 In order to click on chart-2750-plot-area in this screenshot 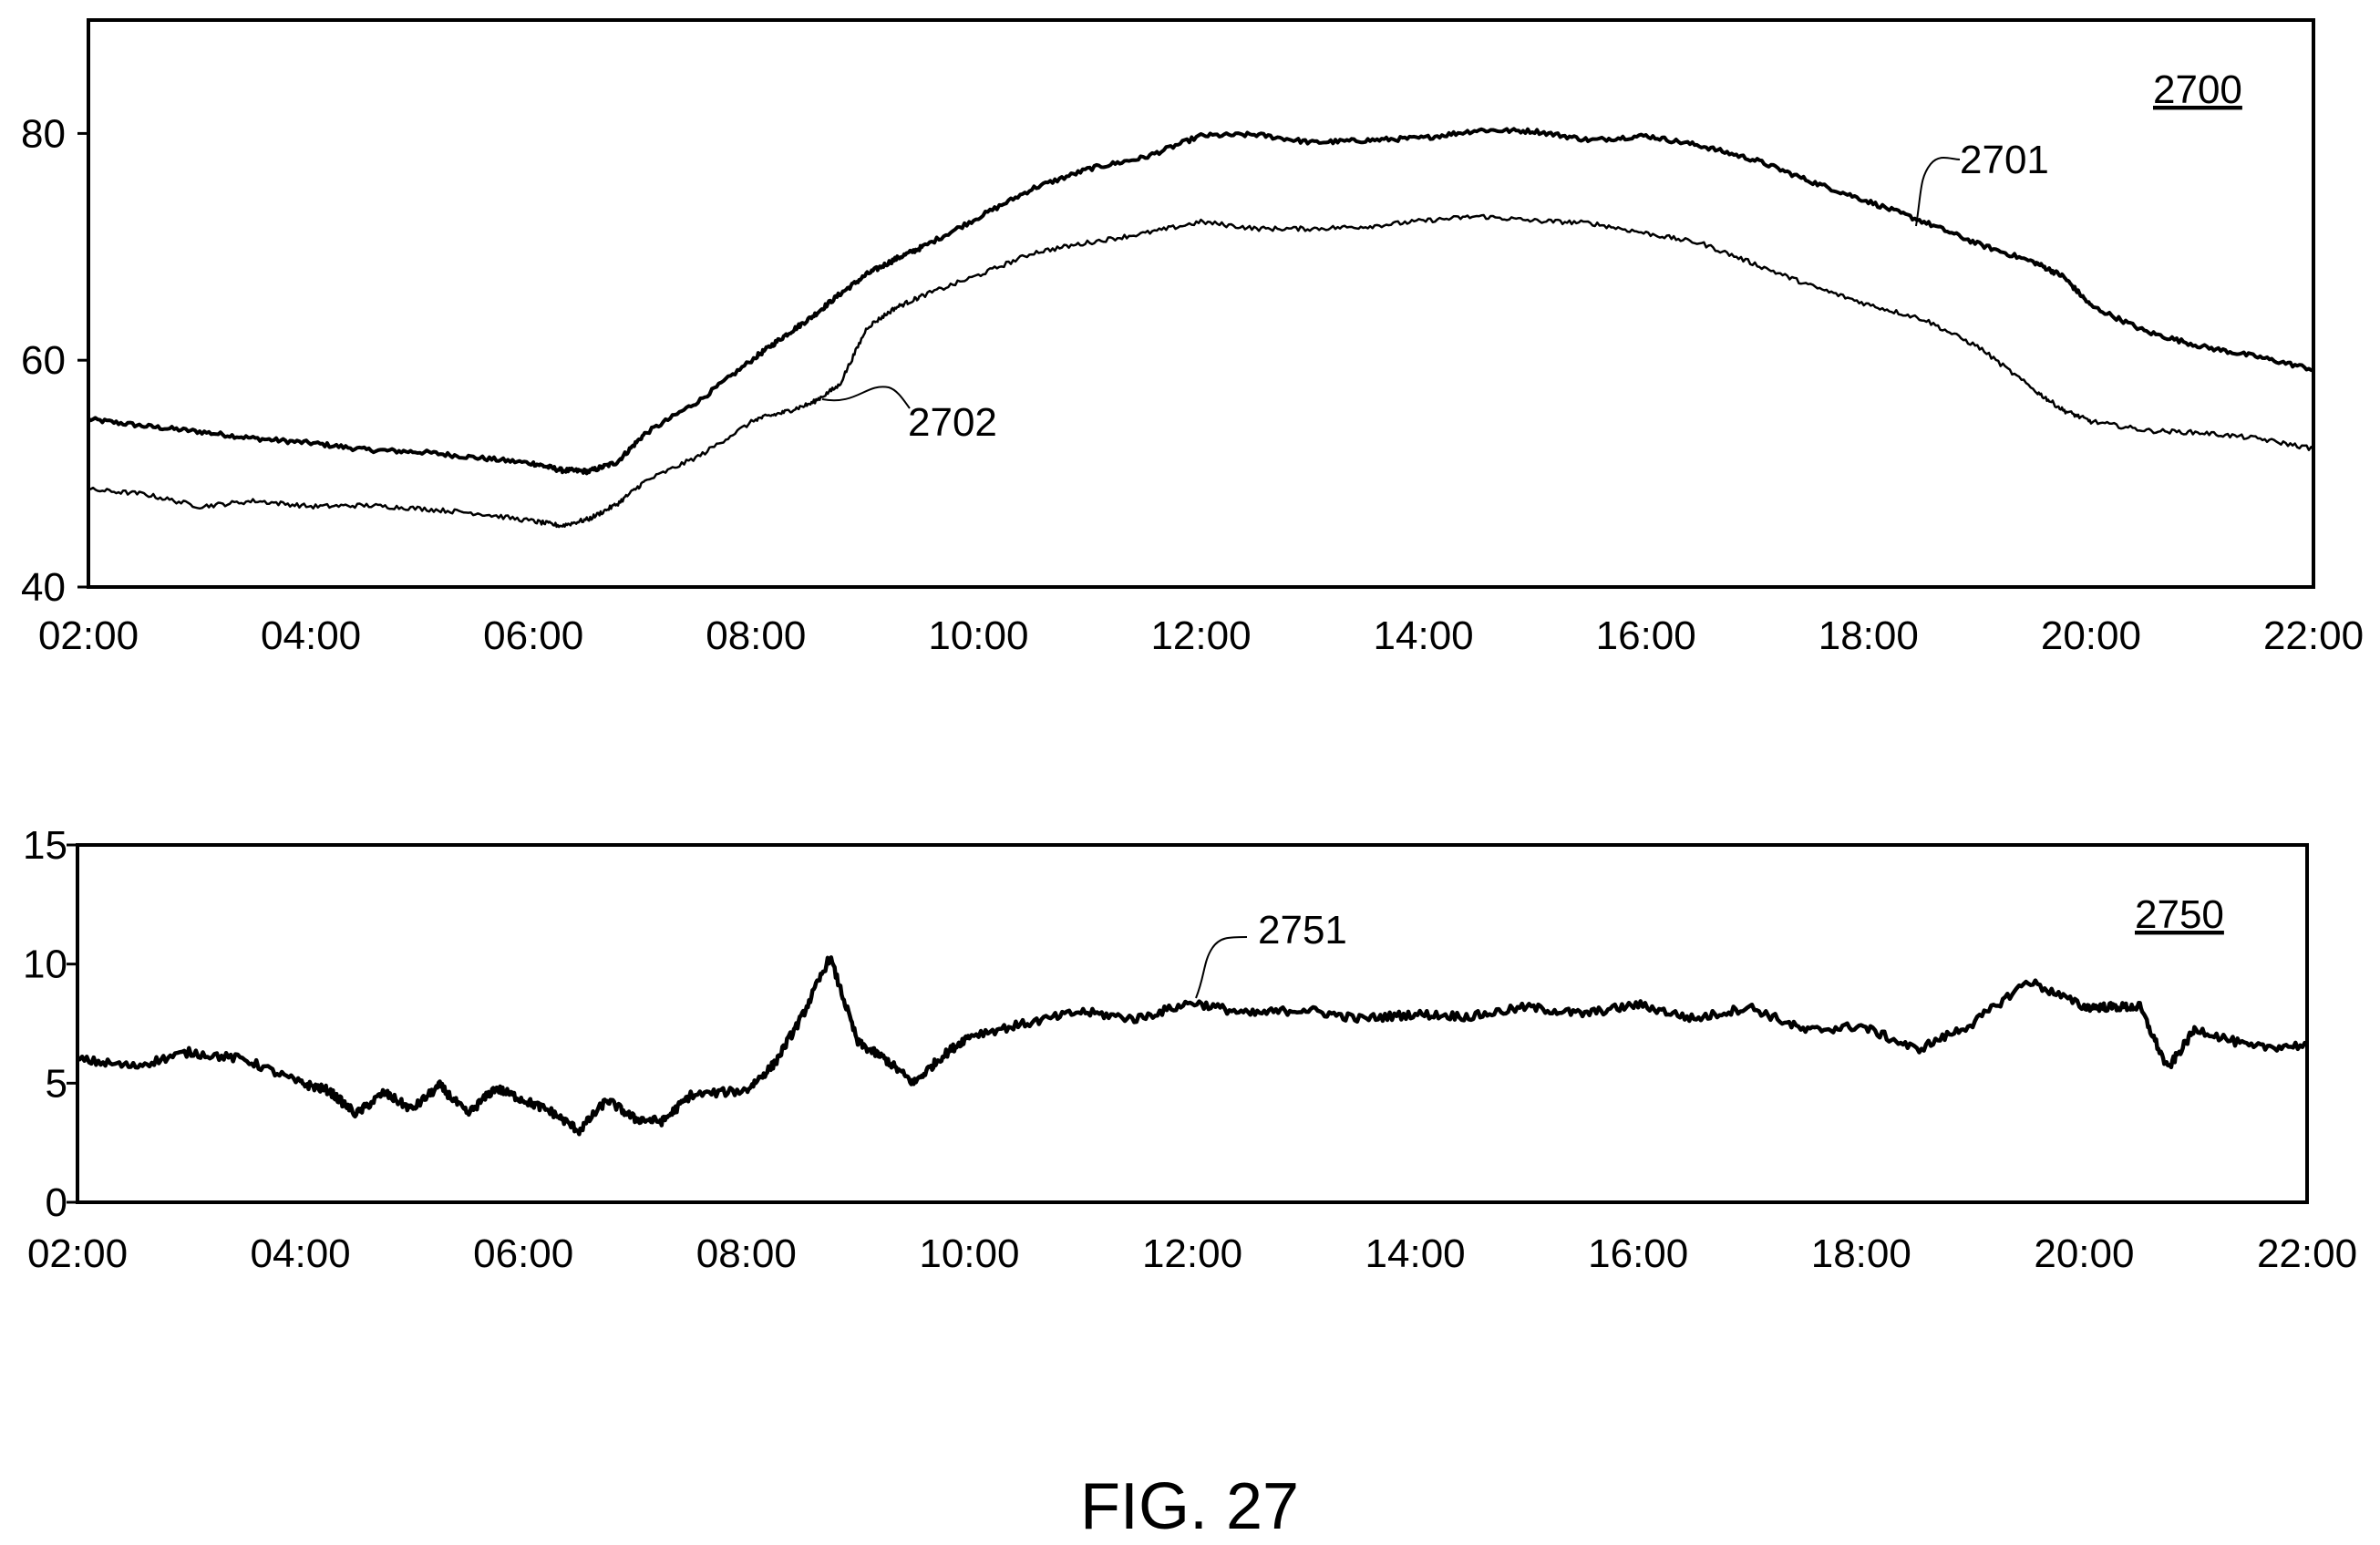, I will do `click(1193, 1046)`.